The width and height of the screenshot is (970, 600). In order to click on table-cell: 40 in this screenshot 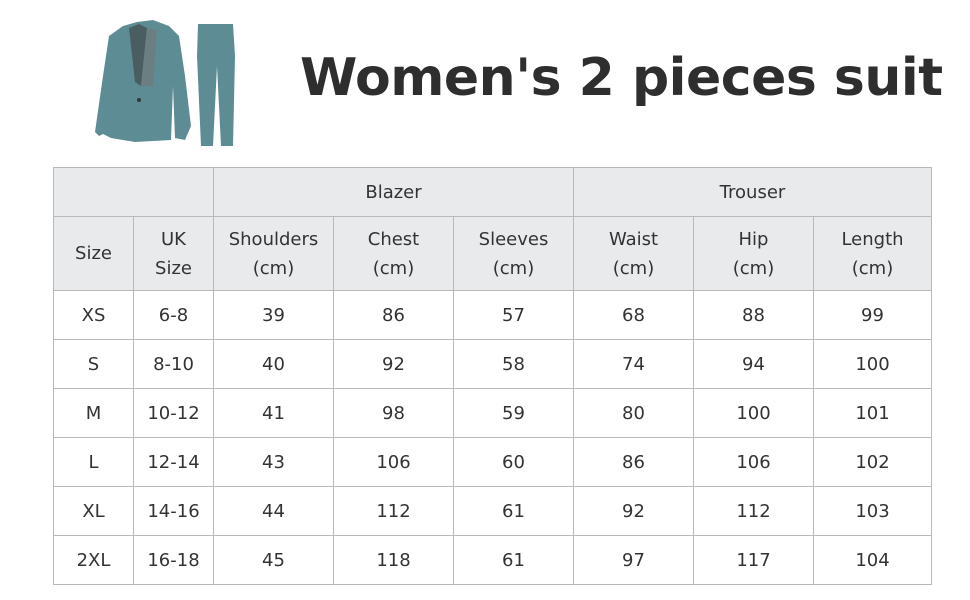, I will do `click(273, 364)`.